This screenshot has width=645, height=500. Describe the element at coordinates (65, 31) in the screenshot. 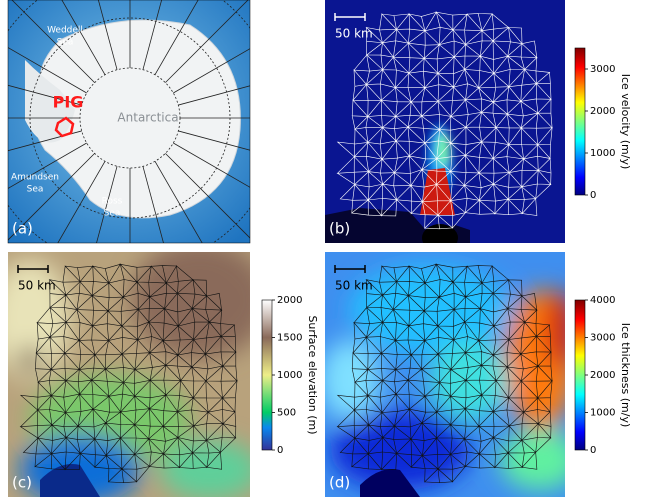

I see `map-label: Weddell` at that location.